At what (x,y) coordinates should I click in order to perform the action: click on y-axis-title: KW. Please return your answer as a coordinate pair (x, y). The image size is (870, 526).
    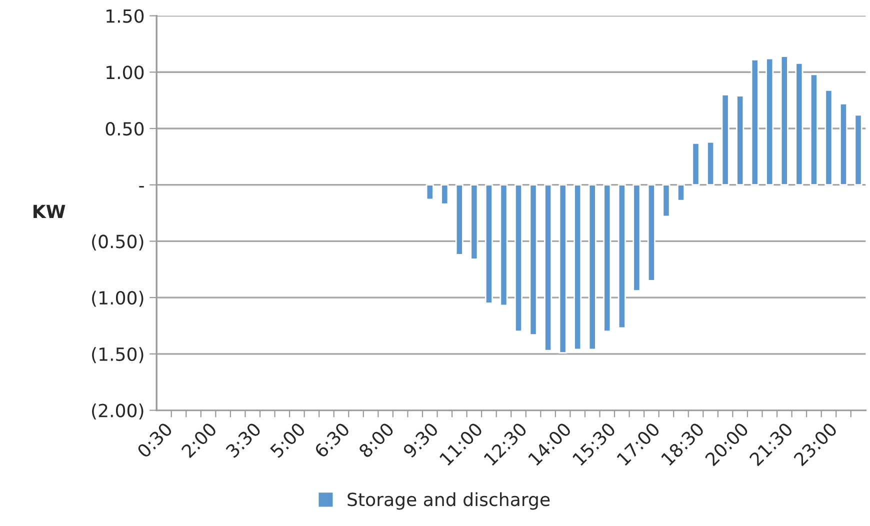
    Looking at the image, I should click on (50, 211).